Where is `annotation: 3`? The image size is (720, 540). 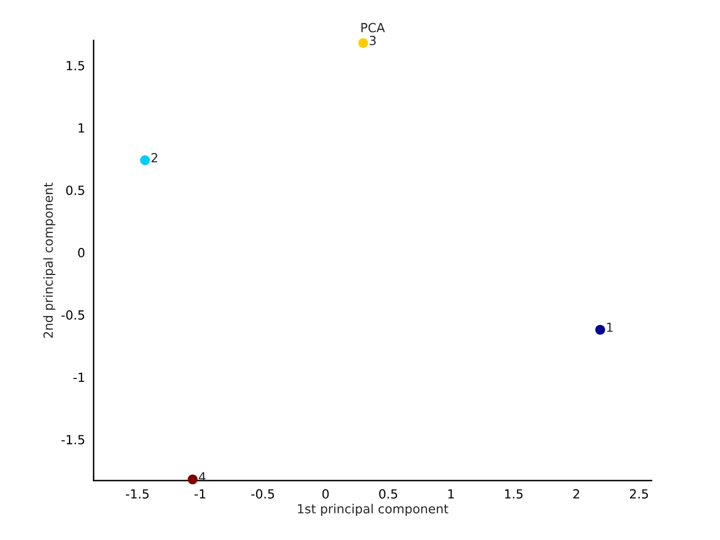
annotation: 3 is located at coordinates (373, 41).